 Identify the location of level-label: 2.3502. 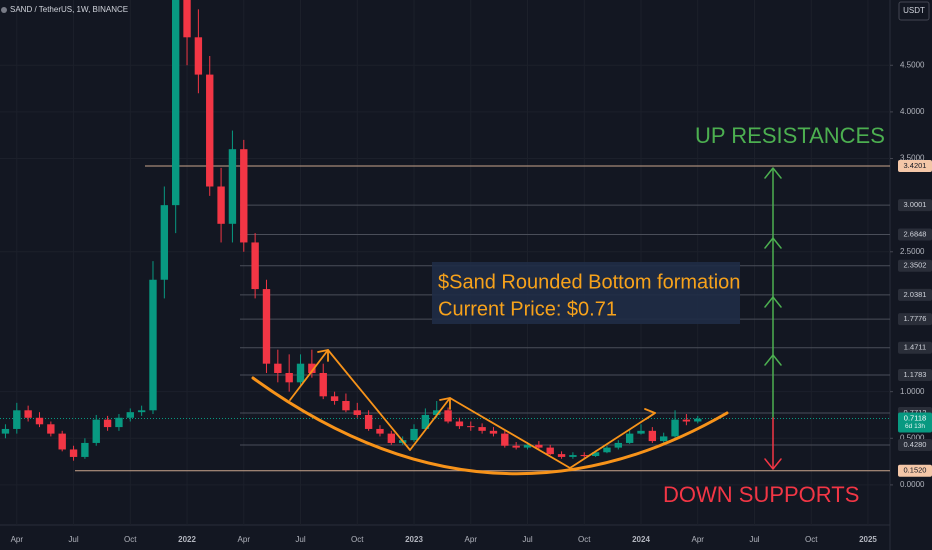
(915, 265).